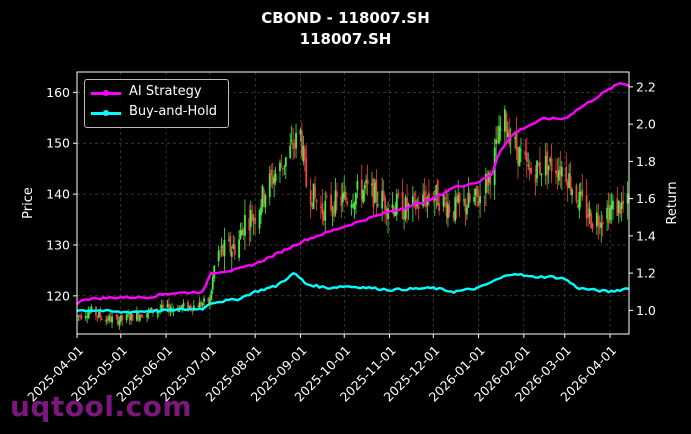 The height and width of the screenshot is (434, 691). I want to click on chart-title-line1: CBOND - 118007.SH, so click(345, 18).